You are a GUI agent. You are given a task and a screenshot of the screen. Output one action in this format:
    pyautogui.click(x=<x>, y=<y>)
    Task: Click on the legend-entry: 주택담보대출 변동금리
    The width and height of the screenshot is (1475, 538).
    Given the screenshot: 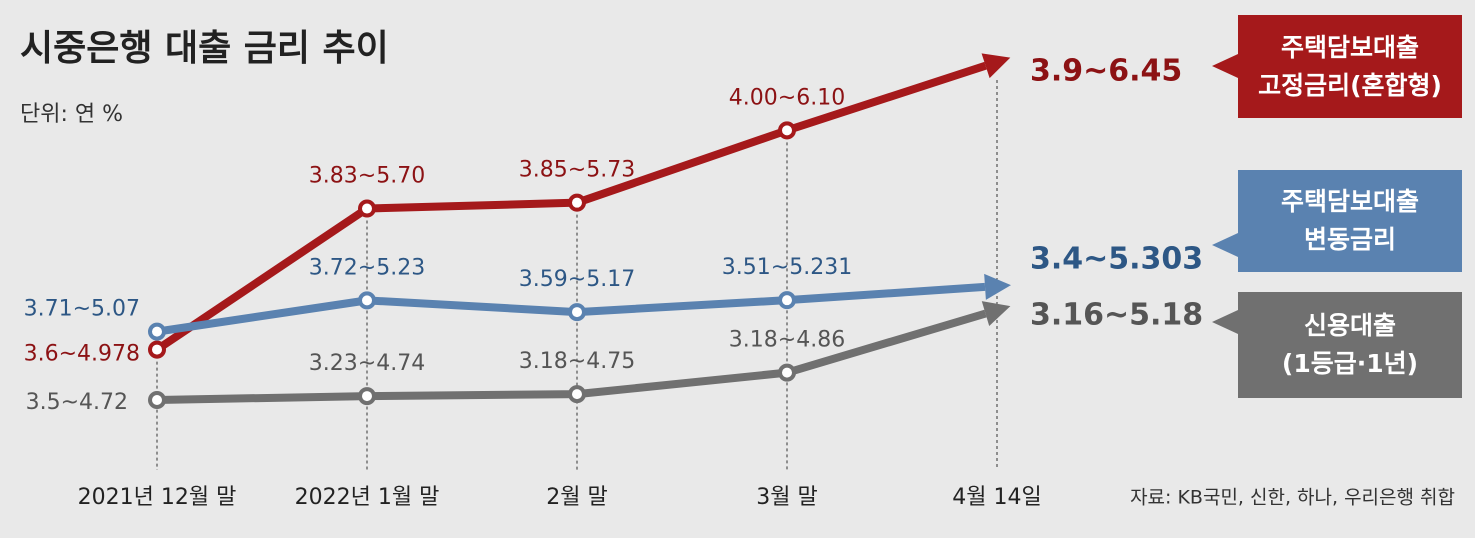 What is the action you would take?
    pyautogui.click(x=1350, y=221)
    